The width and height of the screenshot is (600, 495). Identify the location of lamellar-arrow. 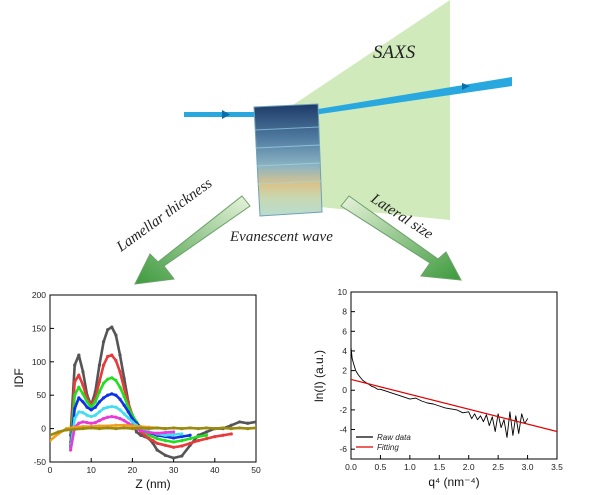
(192, 240).